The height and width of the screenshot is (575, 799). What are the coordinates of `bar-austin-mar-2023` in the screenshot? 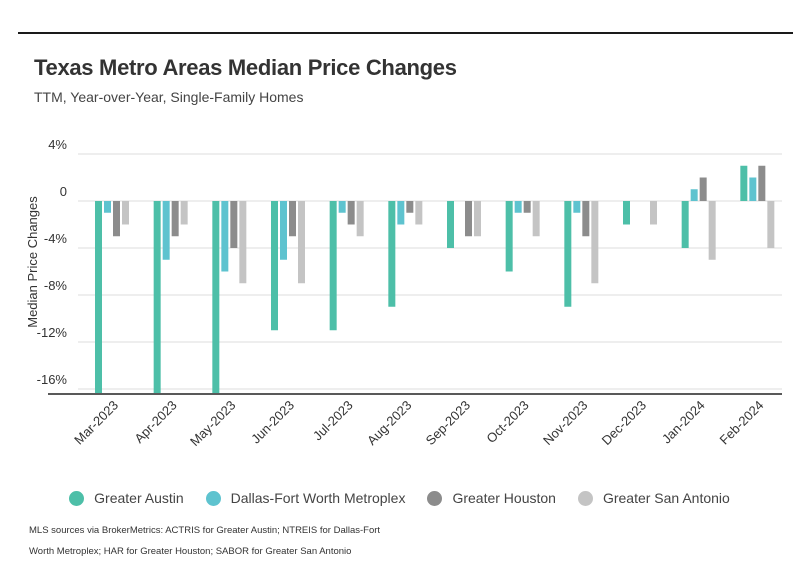 It's located at (98, 297).